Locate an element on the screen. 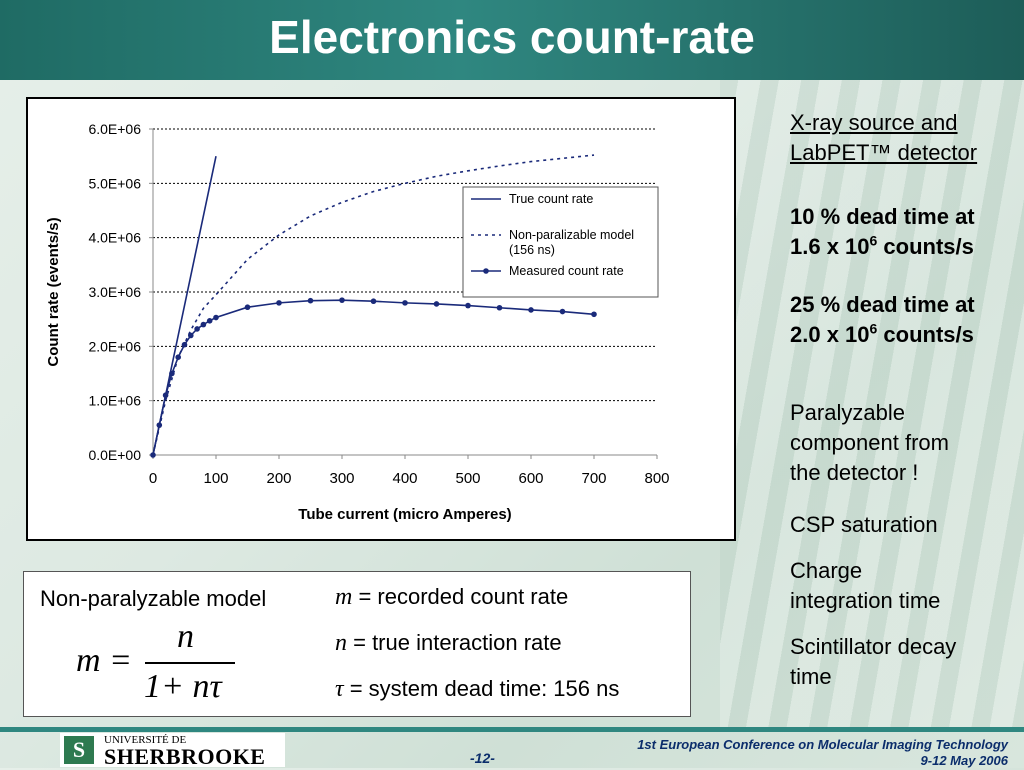  formula-title: Non-paralyzable model is located at coordinates (153, 598).